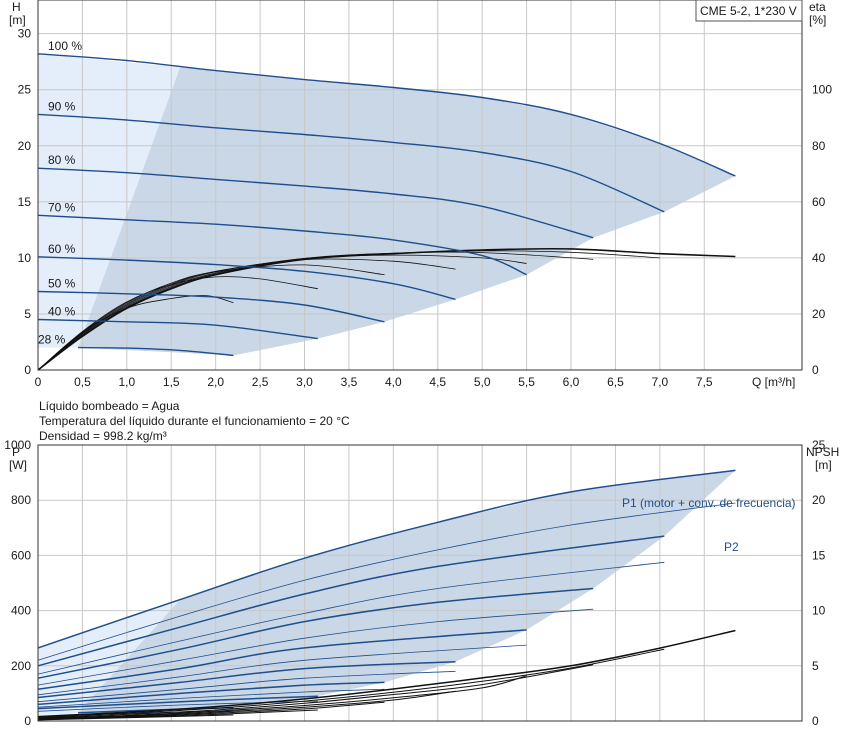 The image size is (847, 742). What do you see at coordinates (21, 500) in the screenshot?
I see `bottom-y-tick-label: 800` at bounding box center [21, 500].